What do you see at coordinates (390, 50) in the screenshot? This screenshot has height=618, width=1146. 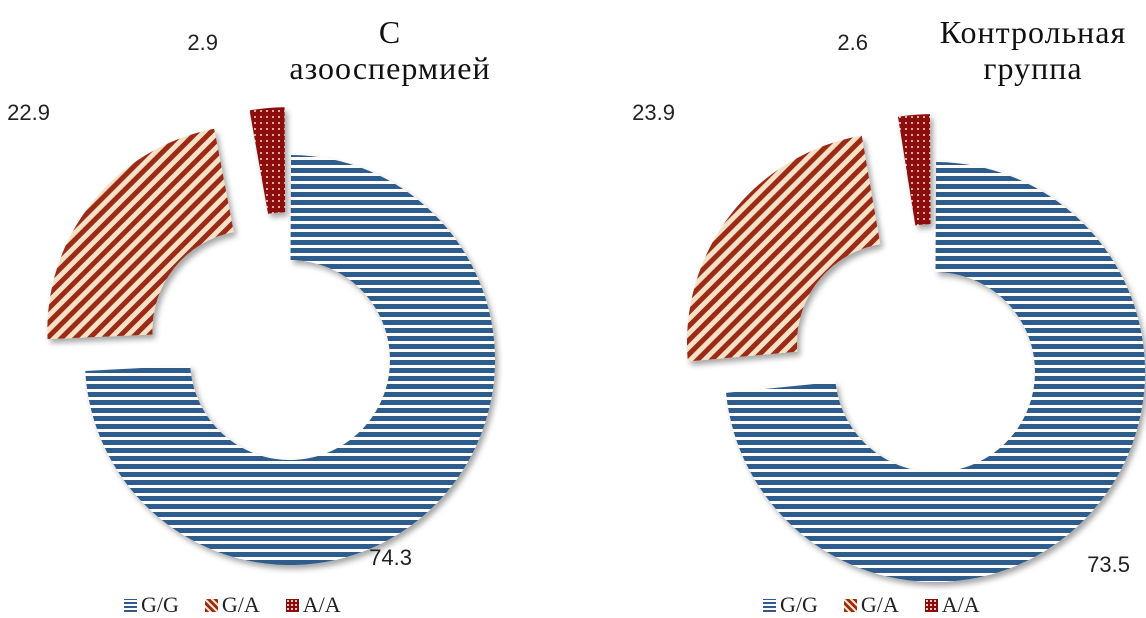 I see `chart-title: С азооспермией` at bounding box center [390, 50].